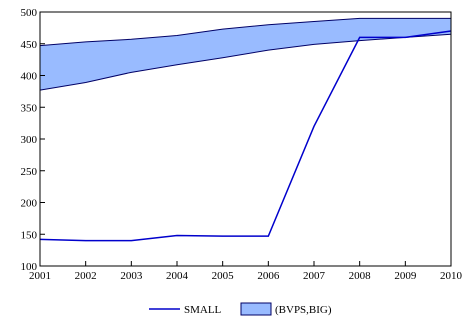 The height and width of the screenshot is (326, 462). I want to click on legend: SMALL (BVPS,BIG), so click(240, 309).